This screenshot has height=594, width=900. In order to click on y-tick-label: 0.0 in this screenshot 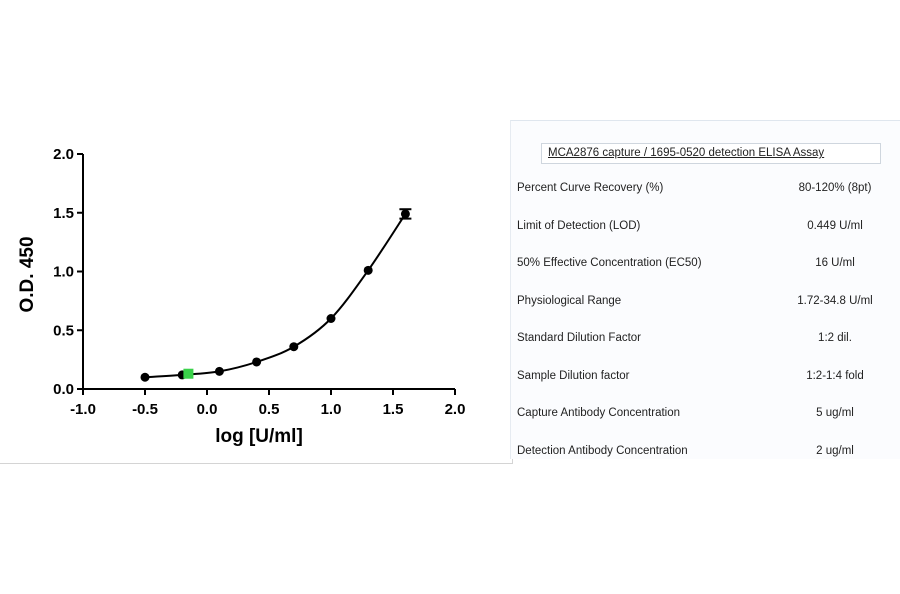, I will do `click(63, 389)`.